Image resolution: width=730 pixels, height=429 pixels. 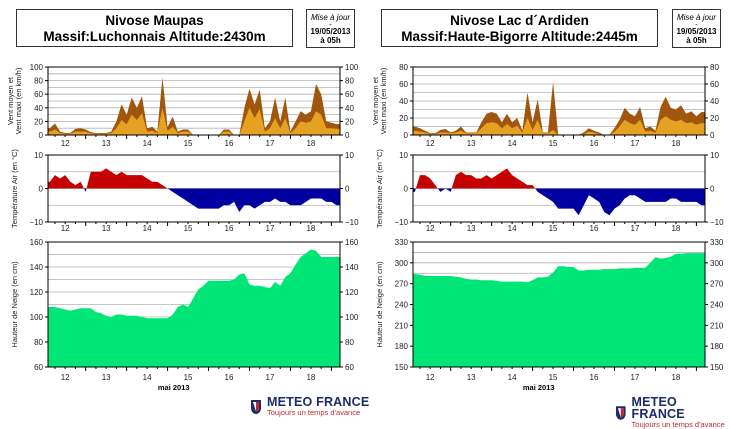 I want to click on y-tick-label: 120, so click(x=37, y=292).